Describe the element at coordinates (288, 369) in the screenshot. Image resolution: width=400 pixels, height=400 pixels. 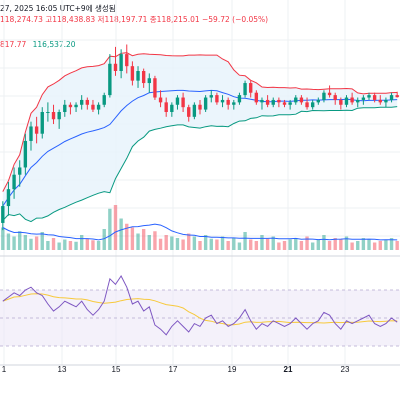
I see `time-axis-tick-label: 21` at that location.